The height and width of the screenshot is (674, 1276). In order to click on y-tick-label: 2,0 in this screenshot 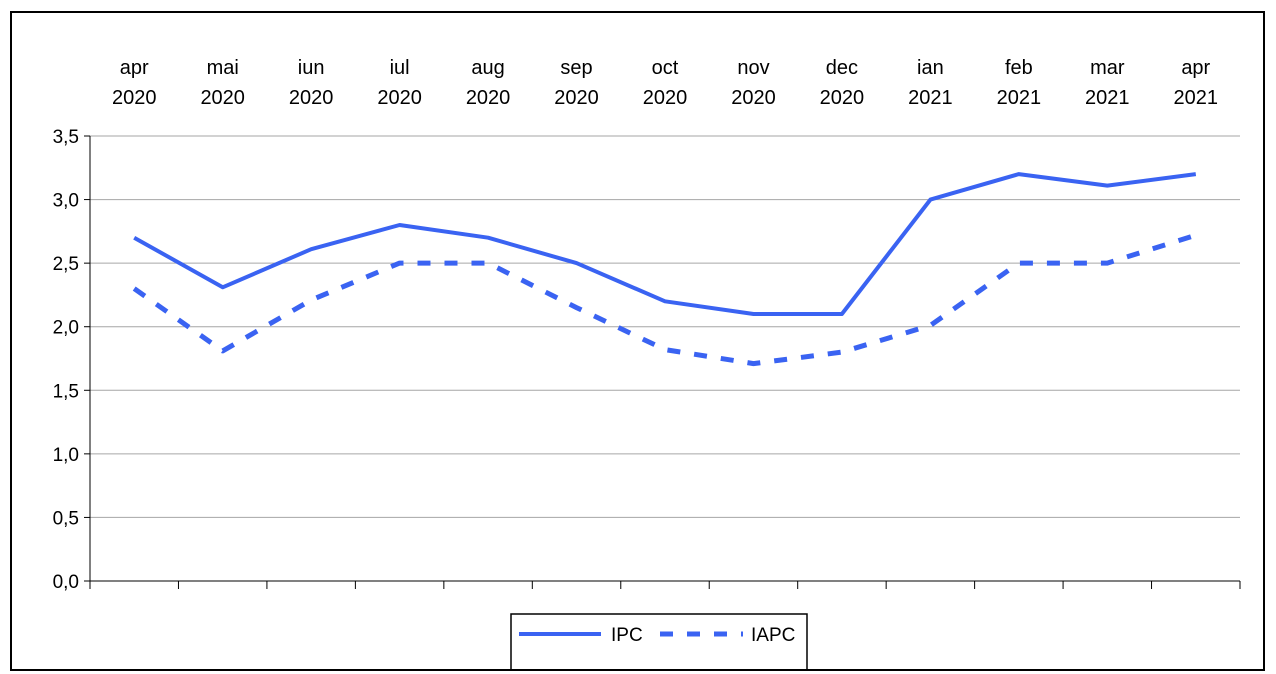, I will do `click(66, 328)`.